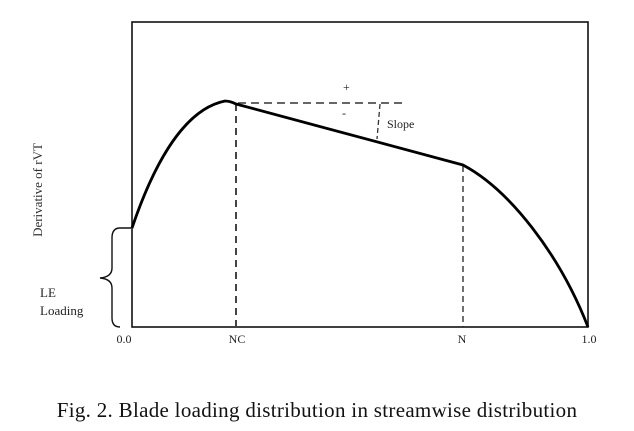  I want to click on y-axis-label: Derivative of rVT, so click(37, 190).